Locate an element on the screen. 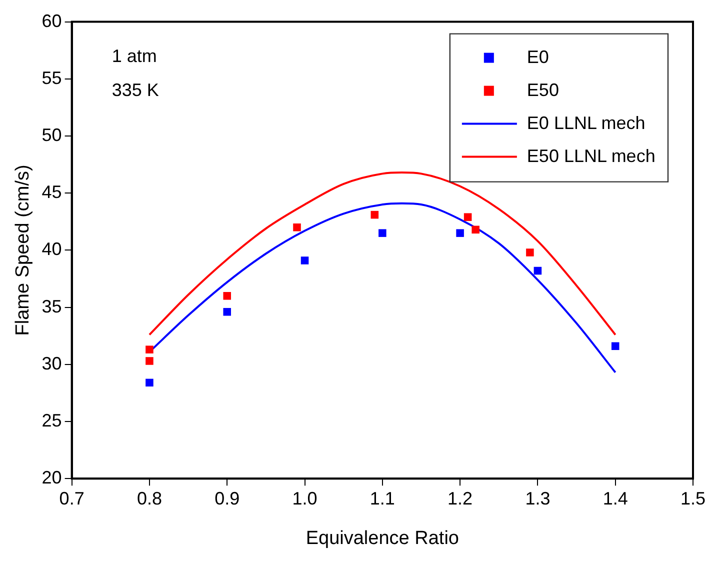 The image size is (721, 562). x-tick-label: 1.4 is located at coordinates (615, 498).